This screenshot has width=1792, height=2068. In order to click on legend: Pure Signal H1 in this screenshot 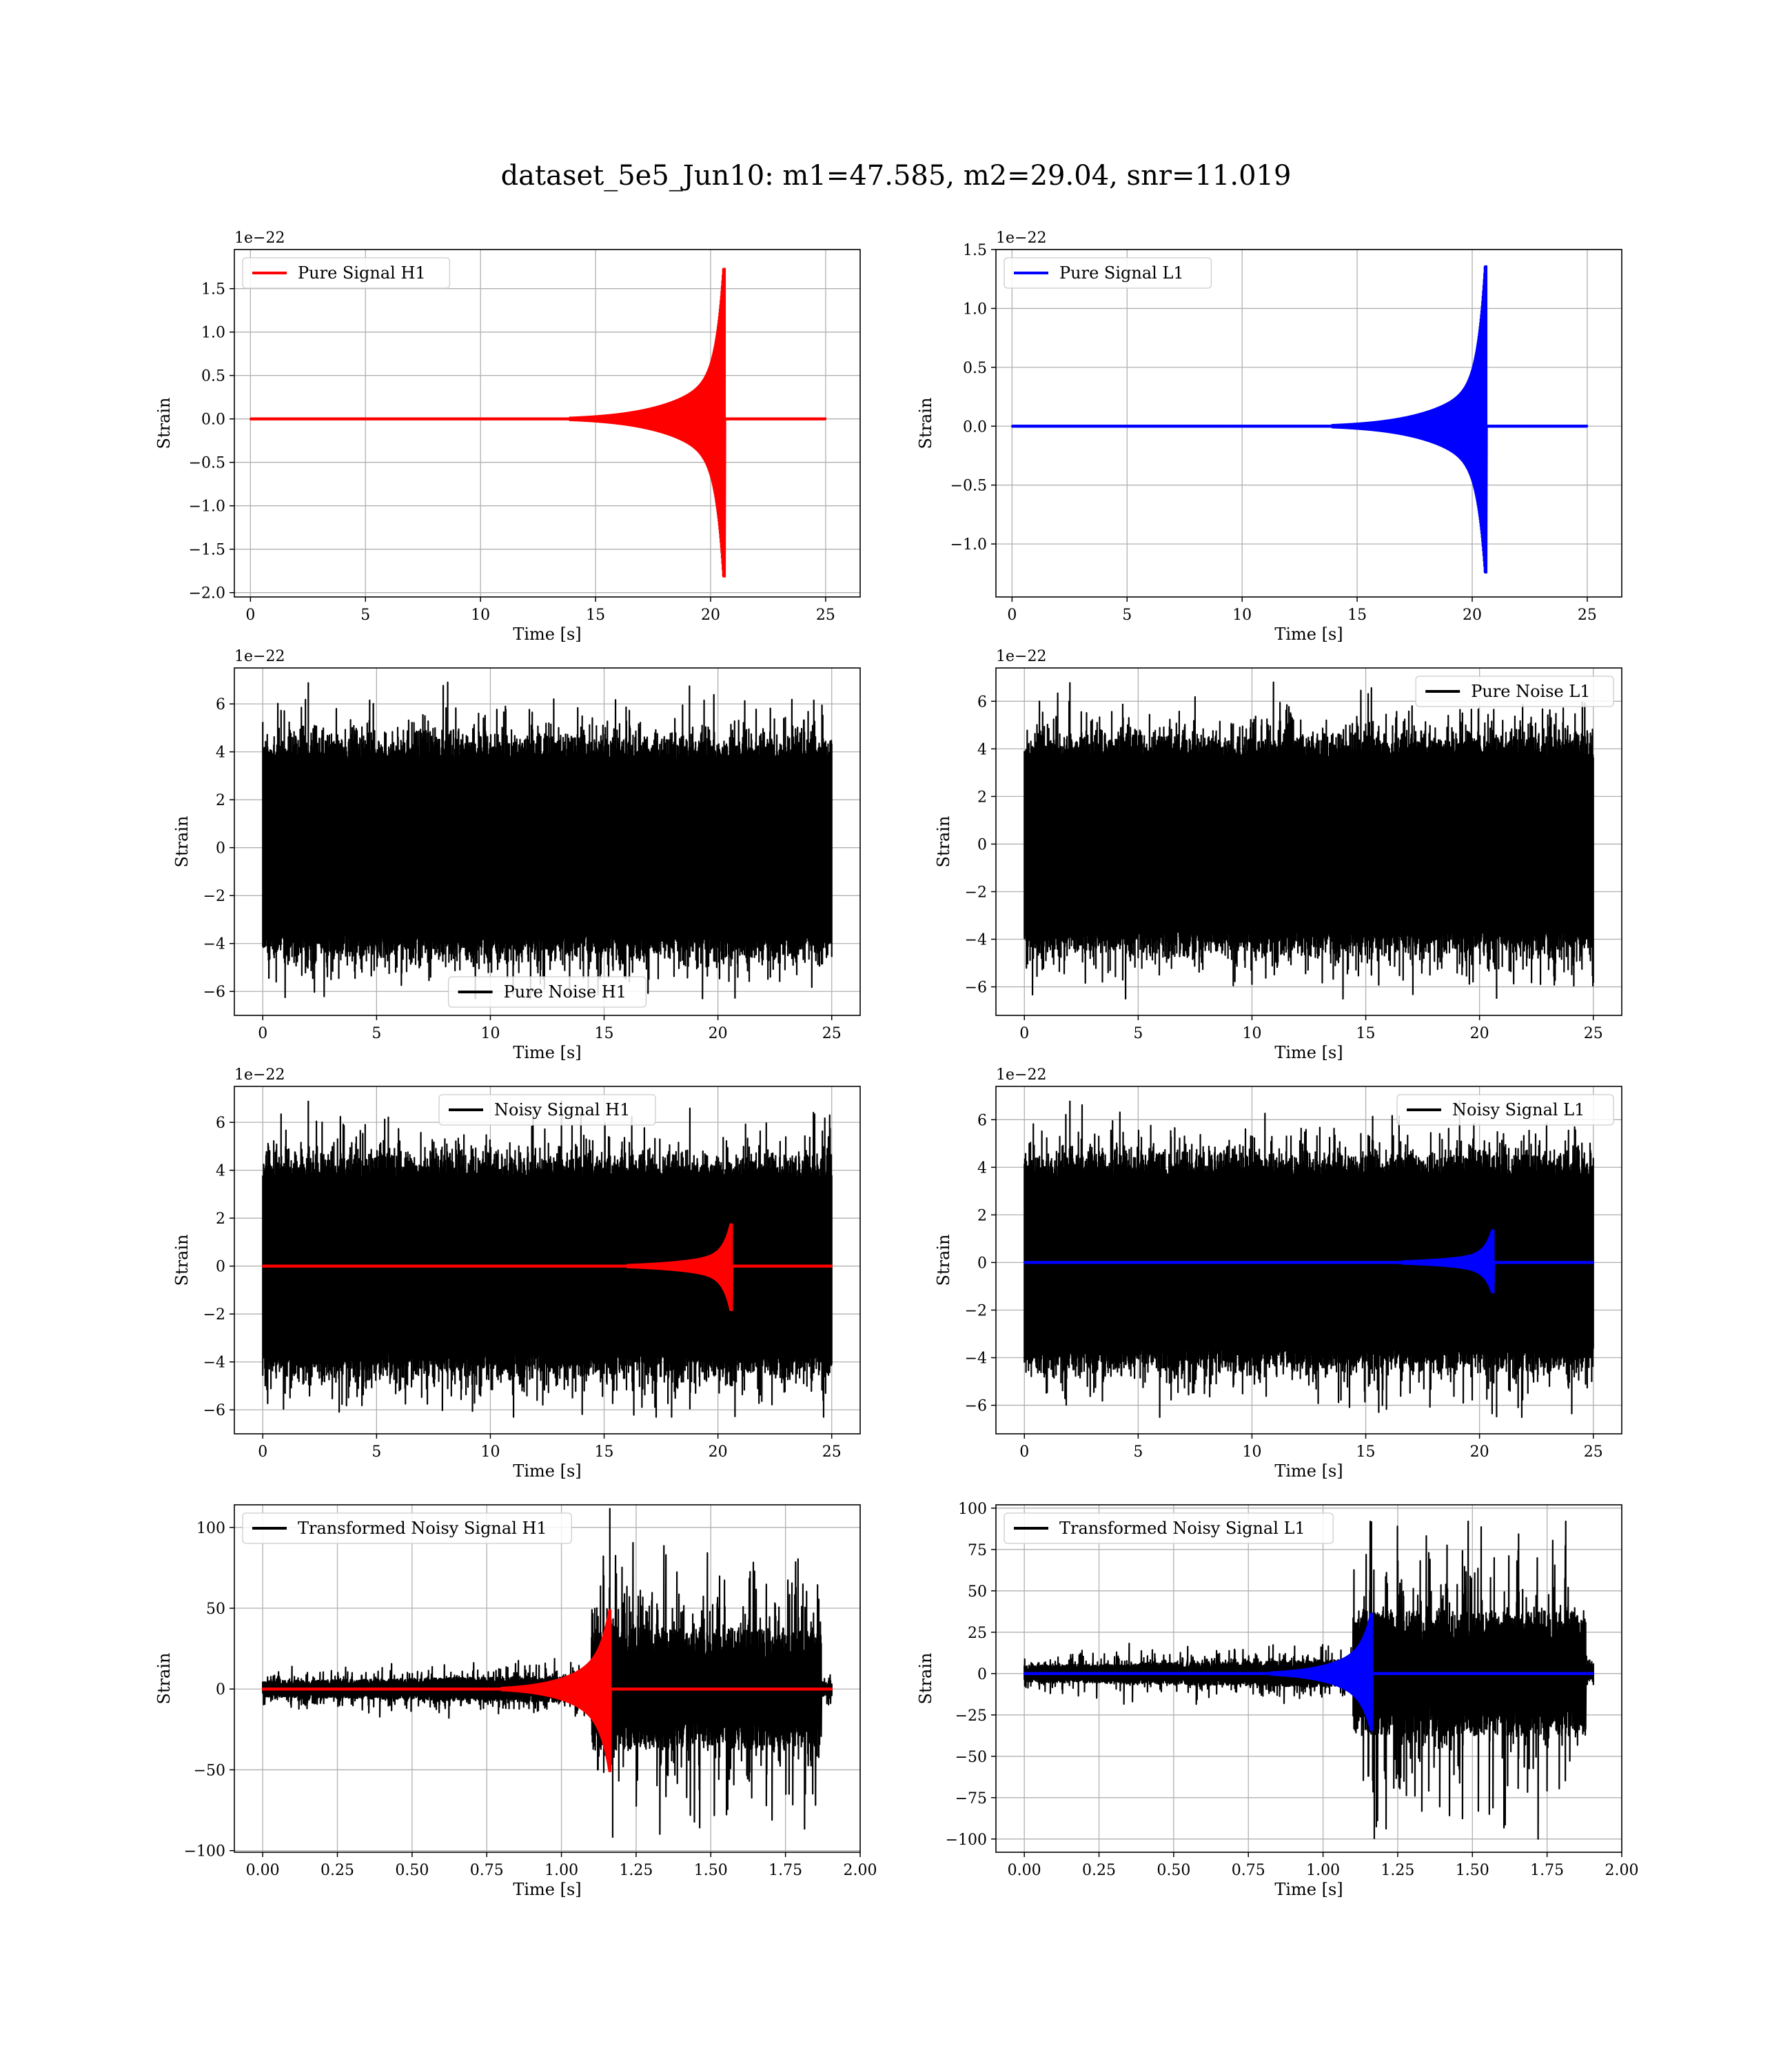, I will do `click(346, 273)`.